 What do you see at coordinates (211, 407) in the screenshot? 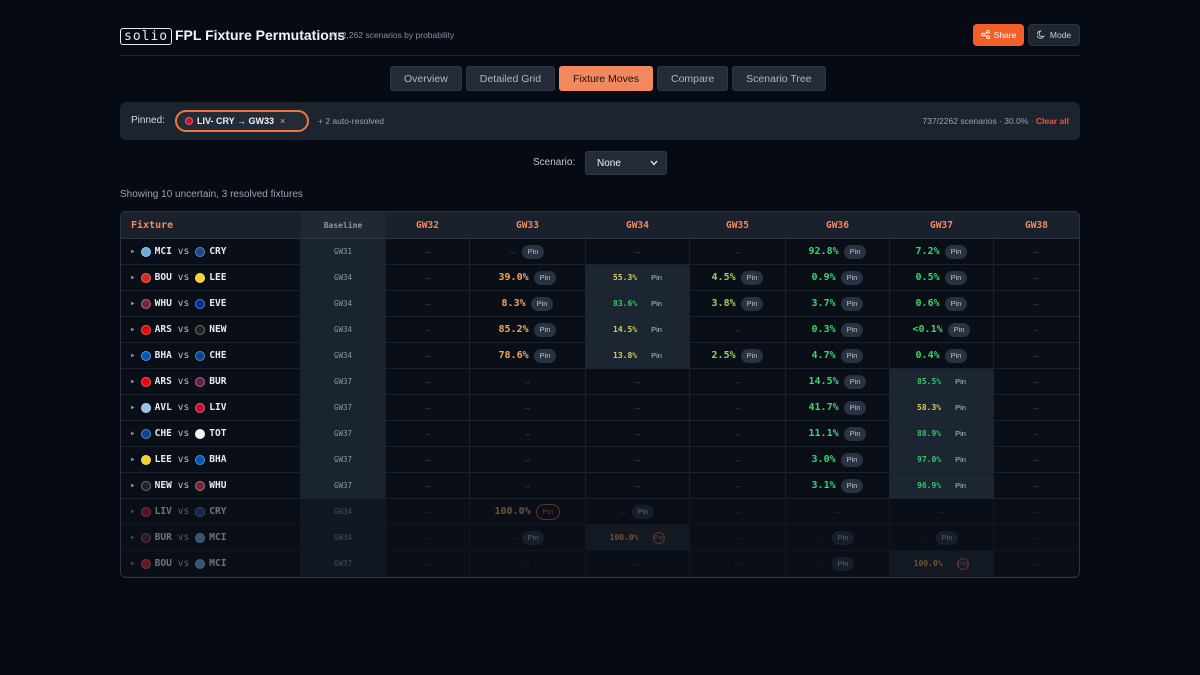
I see `fixture-cell: ▶ AVL vs LIV` at bounding box center [211, 407].